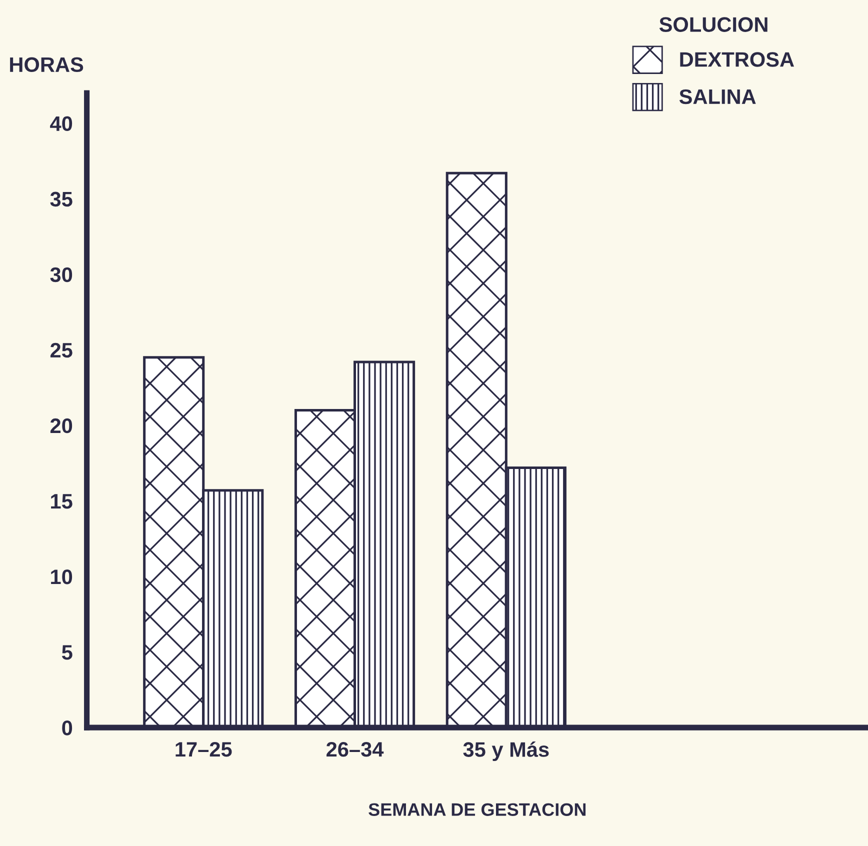  What do you see at coordinates (713, 24) in the screenshot?
I see `legend-title: SOLUCION` at bounding box center [713, 24].